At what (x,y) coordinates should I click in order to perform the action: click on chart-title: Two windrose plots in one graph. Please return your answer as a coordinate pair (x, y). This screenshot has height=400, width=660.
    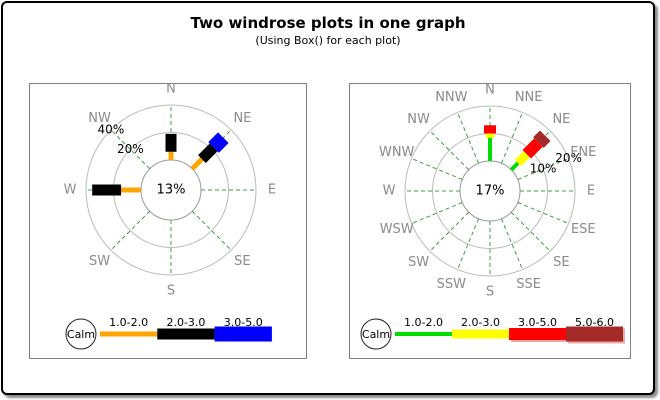
    Looking at the image, I should click on (328, 23).